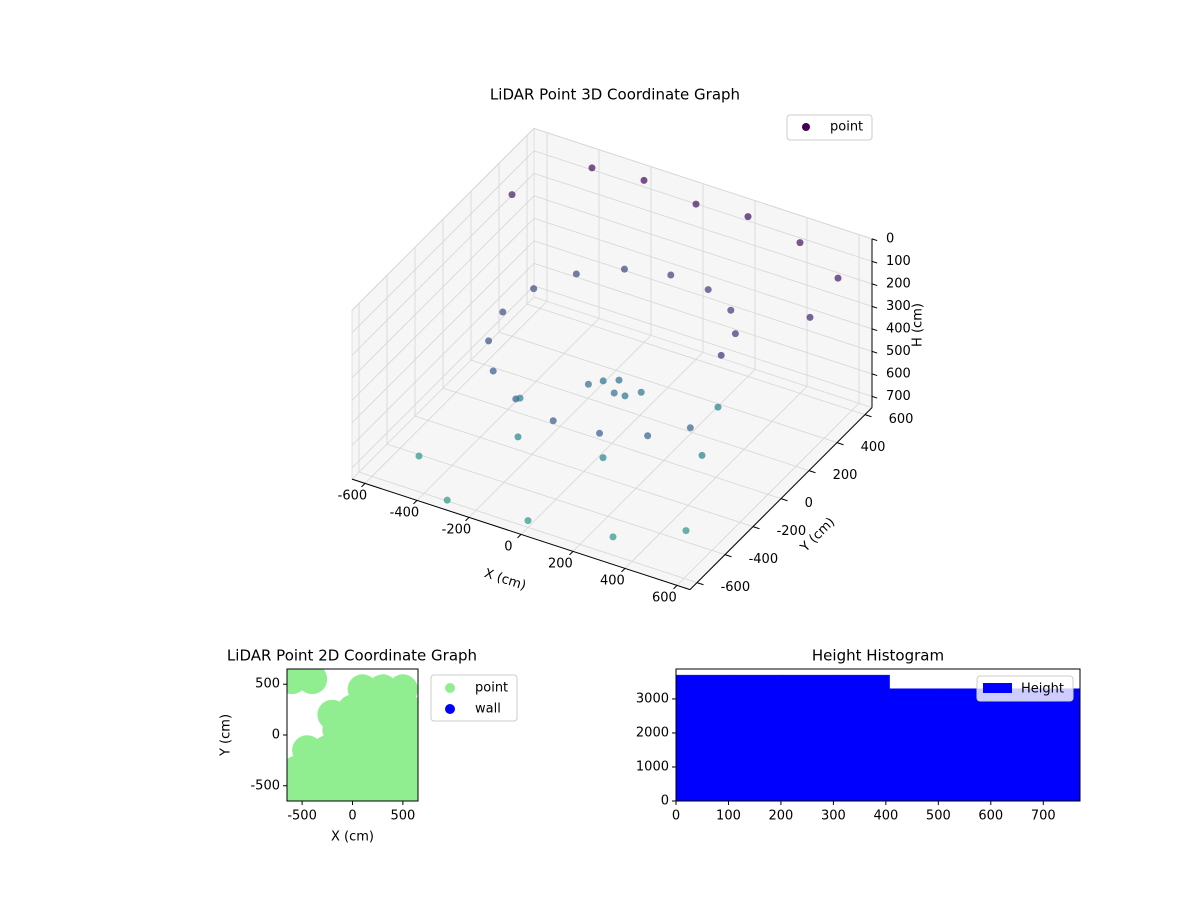 The width and height of the screenshot is (1200, 900). Describe the element at coordinates (898, 261) in the screenshot. I see `z-tick-label: 100` at that location.